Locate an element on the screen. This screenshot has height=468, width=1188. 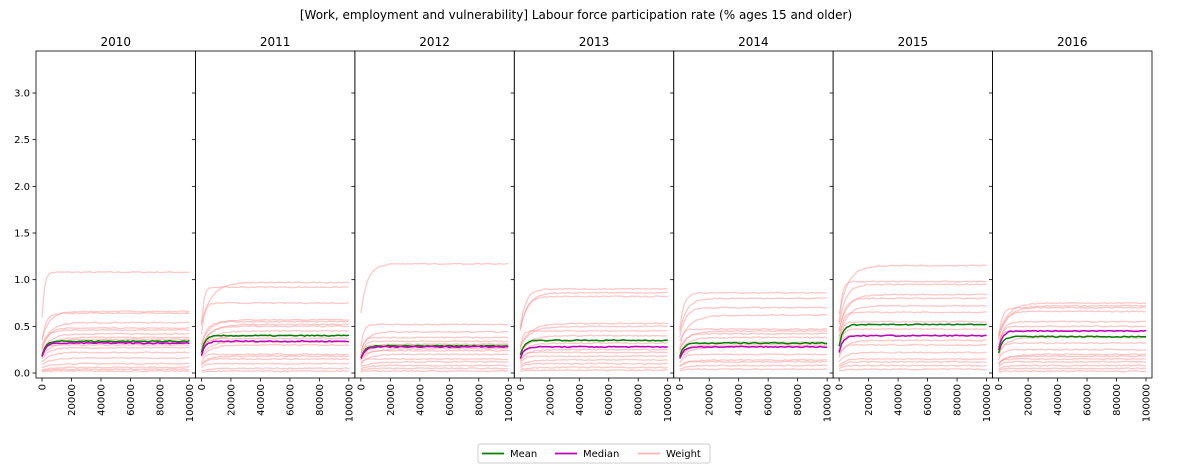
panel-title: 2014 is located at coordinates (753, 42).